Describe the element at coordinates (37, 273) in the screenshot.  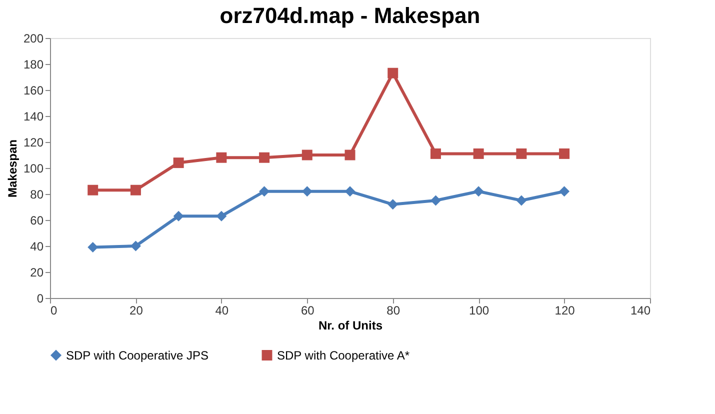
I see `y-tick-label: 20` at that location.